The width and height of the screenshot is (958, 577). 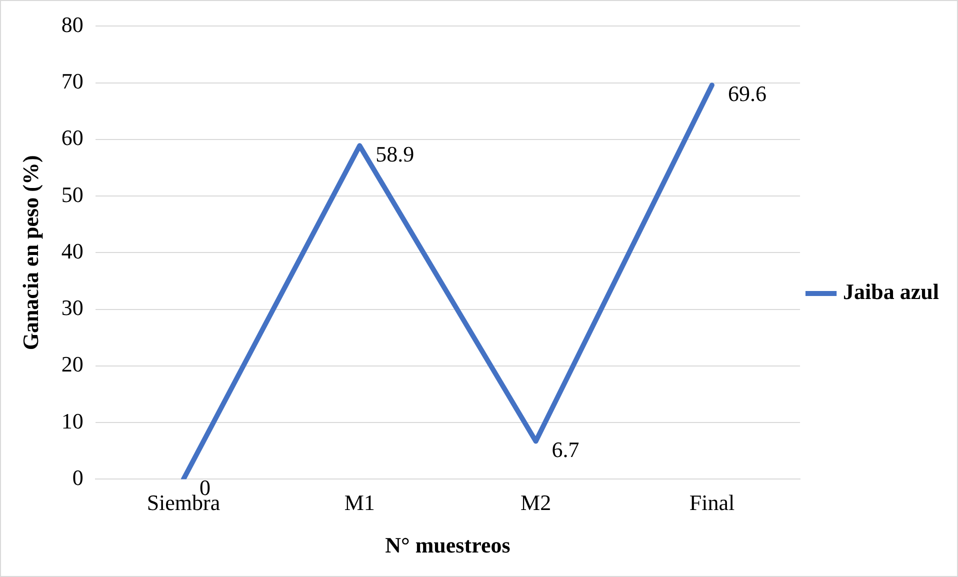 I want to click on y-axis-title: Ganacia en peso (%), so click(x=30, y=252).